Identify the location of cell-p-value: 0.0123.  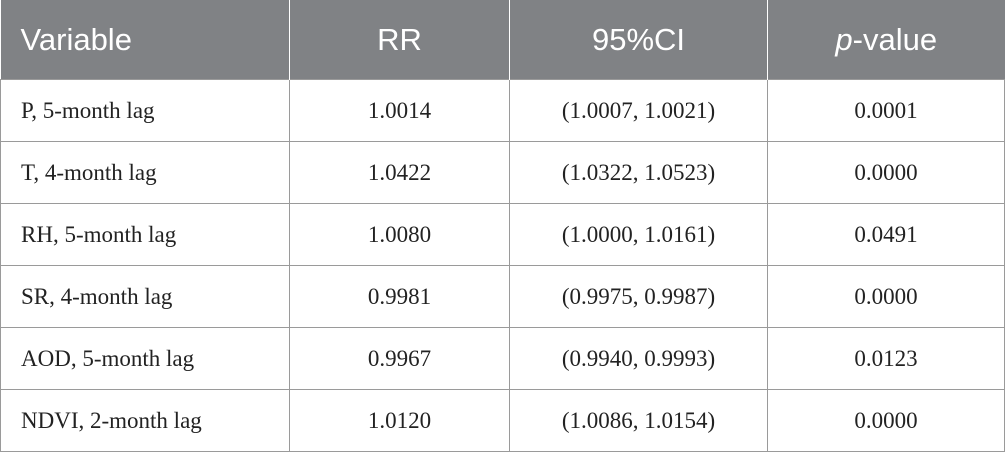
(886, 358).